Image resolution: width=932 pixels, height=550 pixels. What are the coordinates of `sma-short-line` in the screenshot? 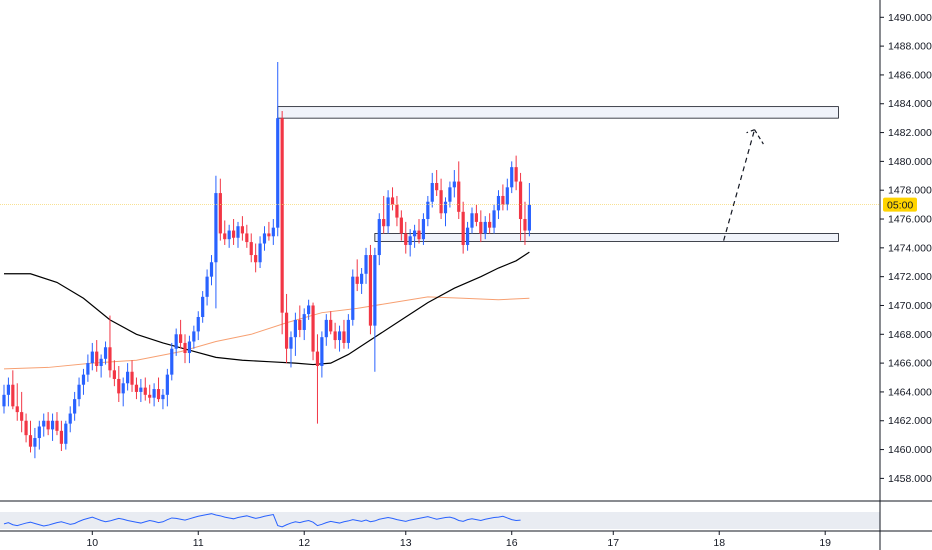 It's located at (266, 333).